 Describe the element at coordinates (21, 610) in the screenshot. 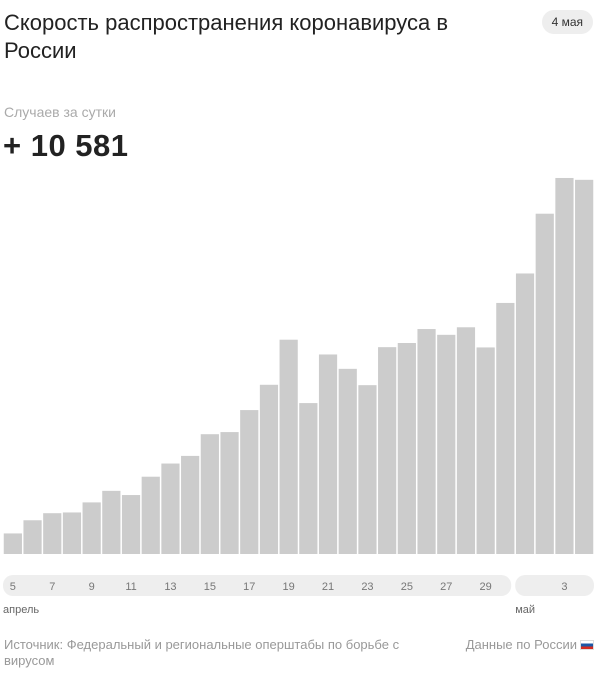

I see `month-label-0: апрель` at that location.